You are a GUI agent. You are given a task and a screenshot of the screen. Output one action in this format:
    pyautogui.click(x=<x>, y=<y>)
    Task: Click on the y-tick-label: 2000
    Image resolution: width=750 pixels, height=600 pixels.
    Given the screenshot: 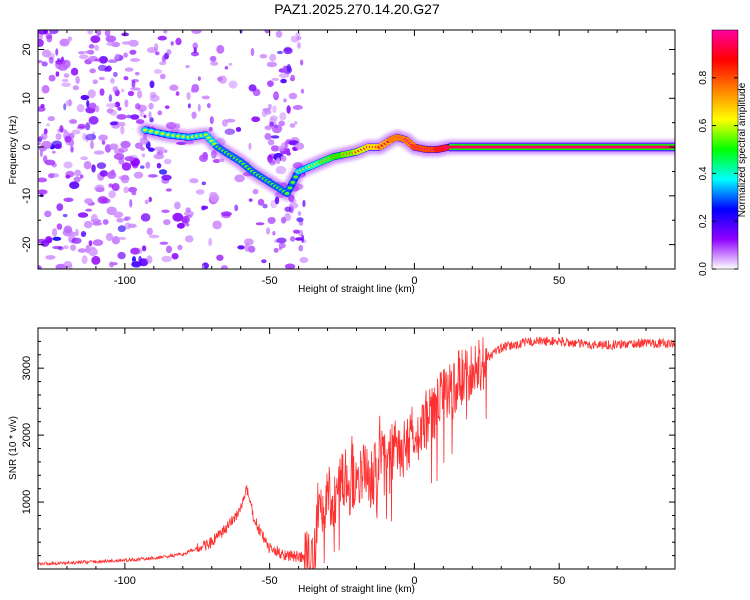 What is the action you would take?
    pyautogui.click(x=27, y=435)
    